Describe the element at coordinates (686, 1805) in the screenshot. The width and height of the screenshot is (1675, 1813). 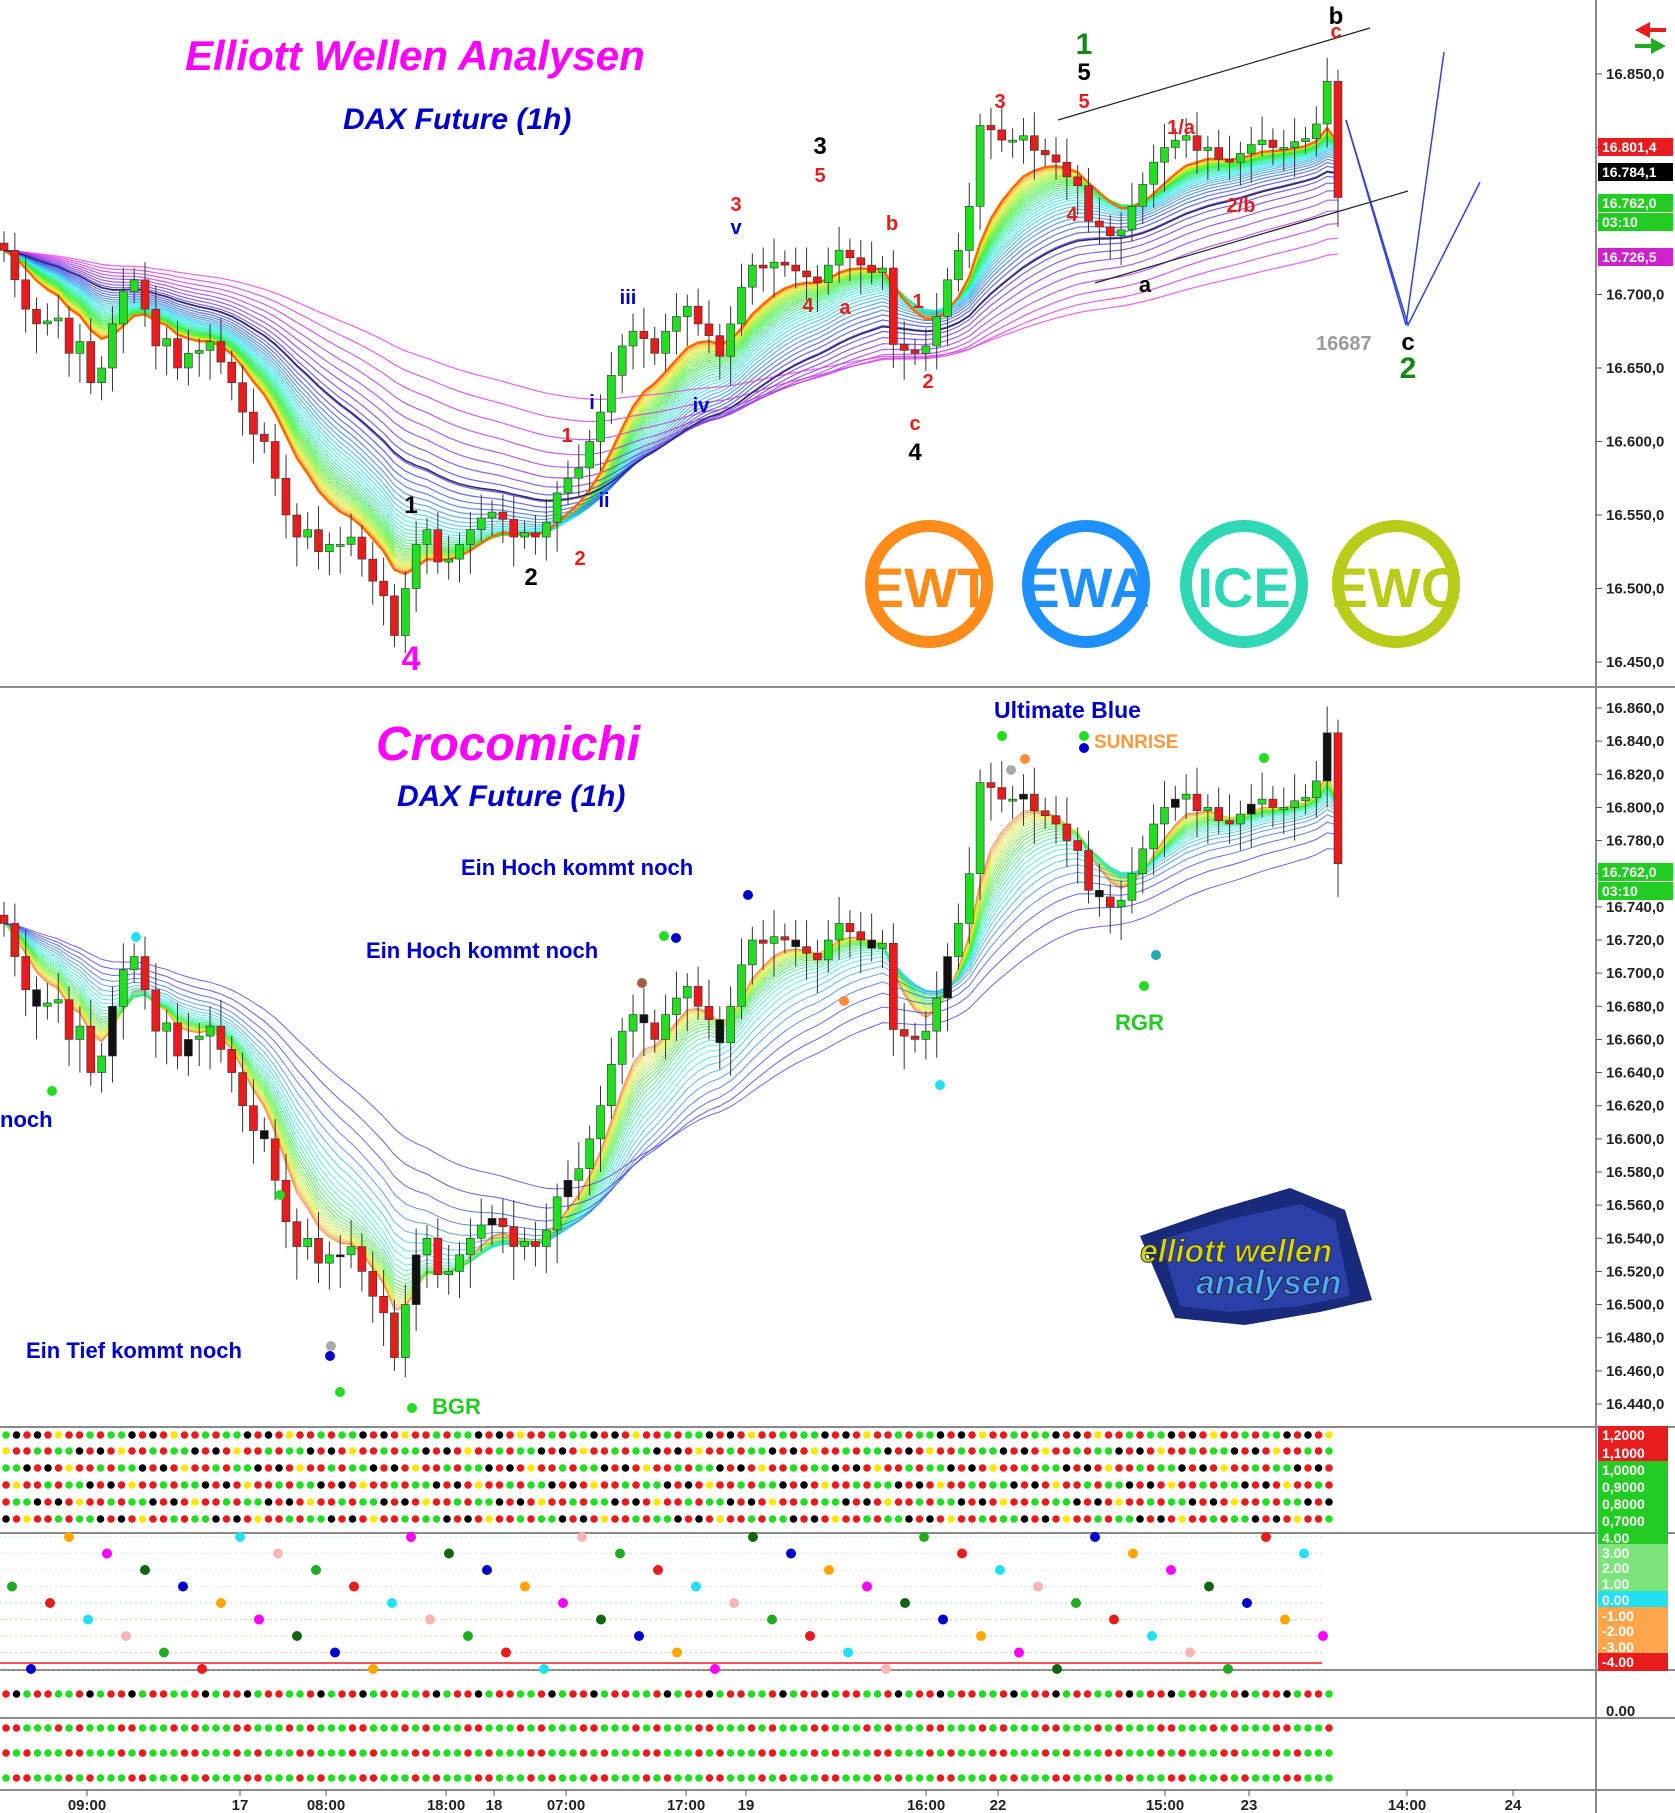
I see `x-tick-label: 17:00` at that location.